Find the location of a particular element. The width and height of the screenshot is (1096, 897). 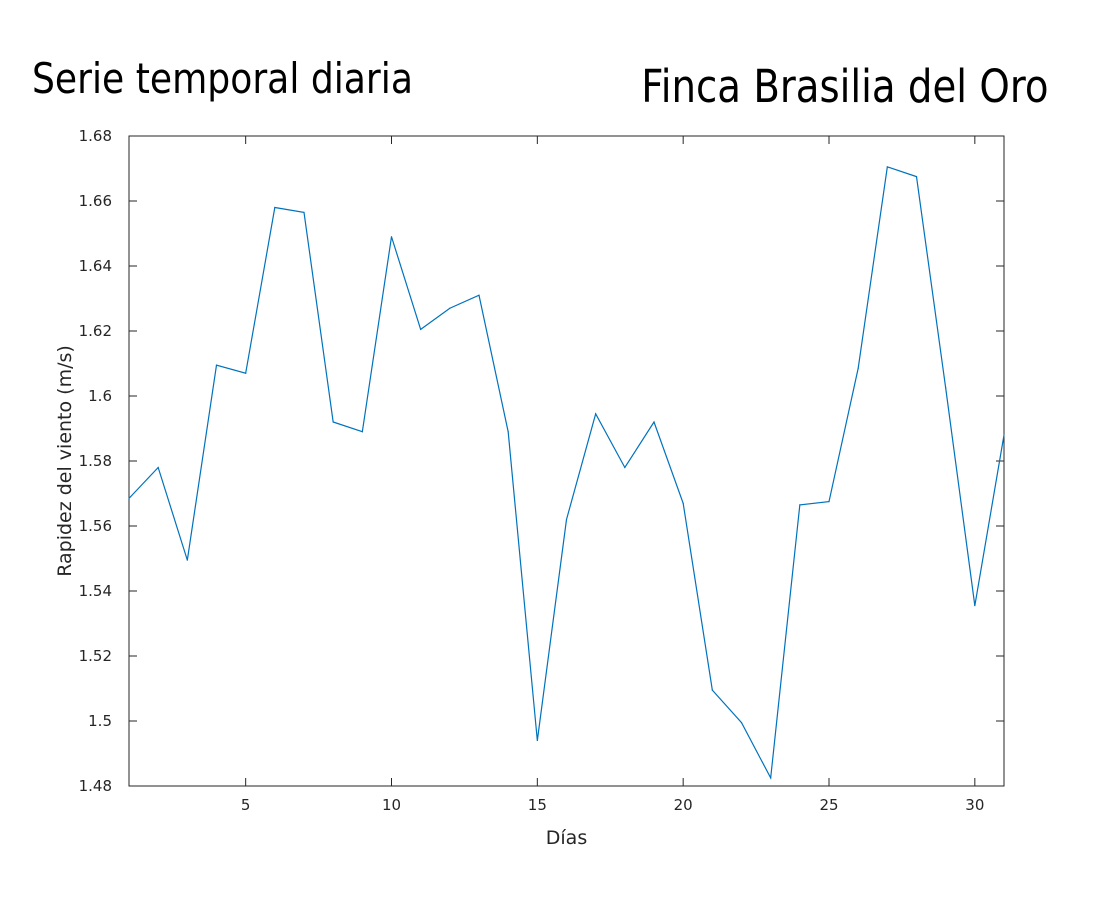

y-tick-label: 1.66 is located at coordinates (95, 201).